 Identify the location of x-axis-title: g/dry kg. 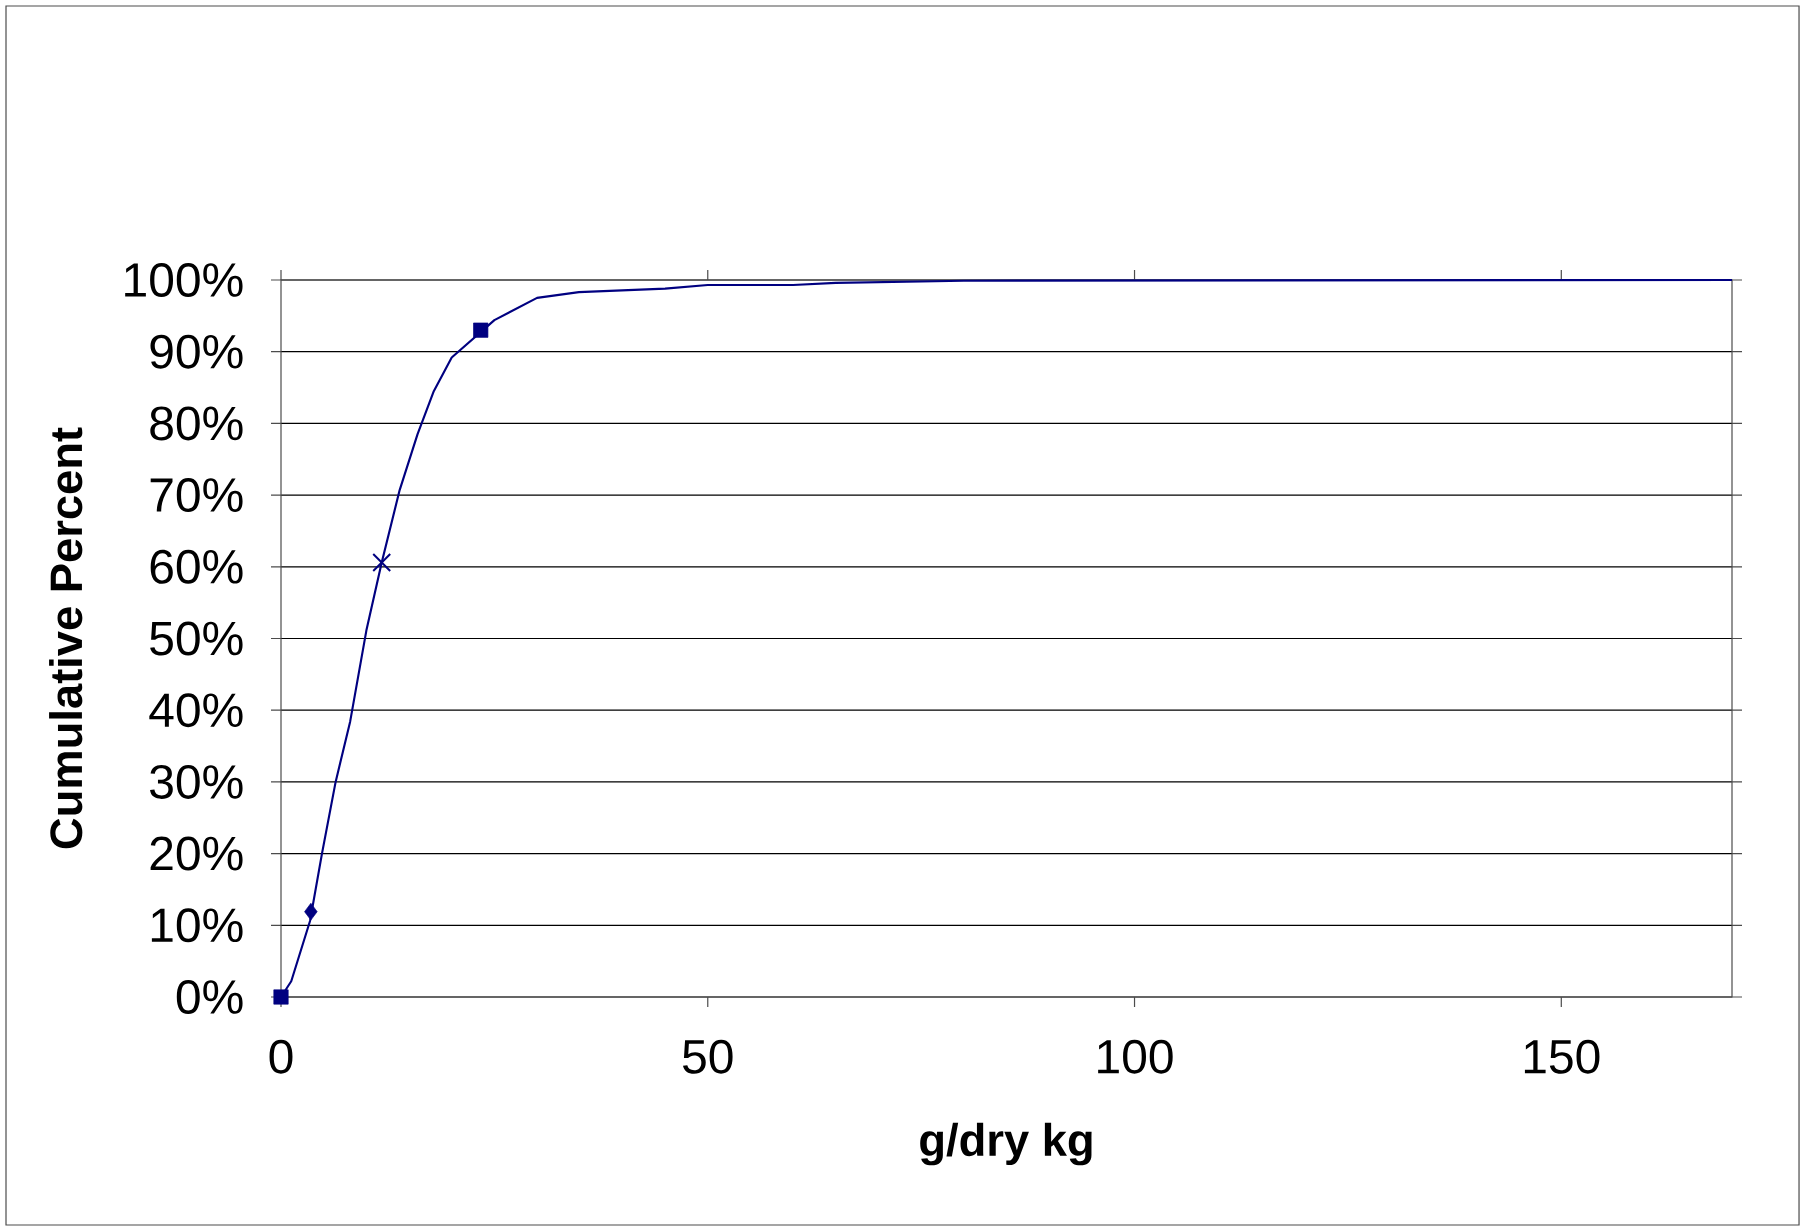
(1006, 1144).